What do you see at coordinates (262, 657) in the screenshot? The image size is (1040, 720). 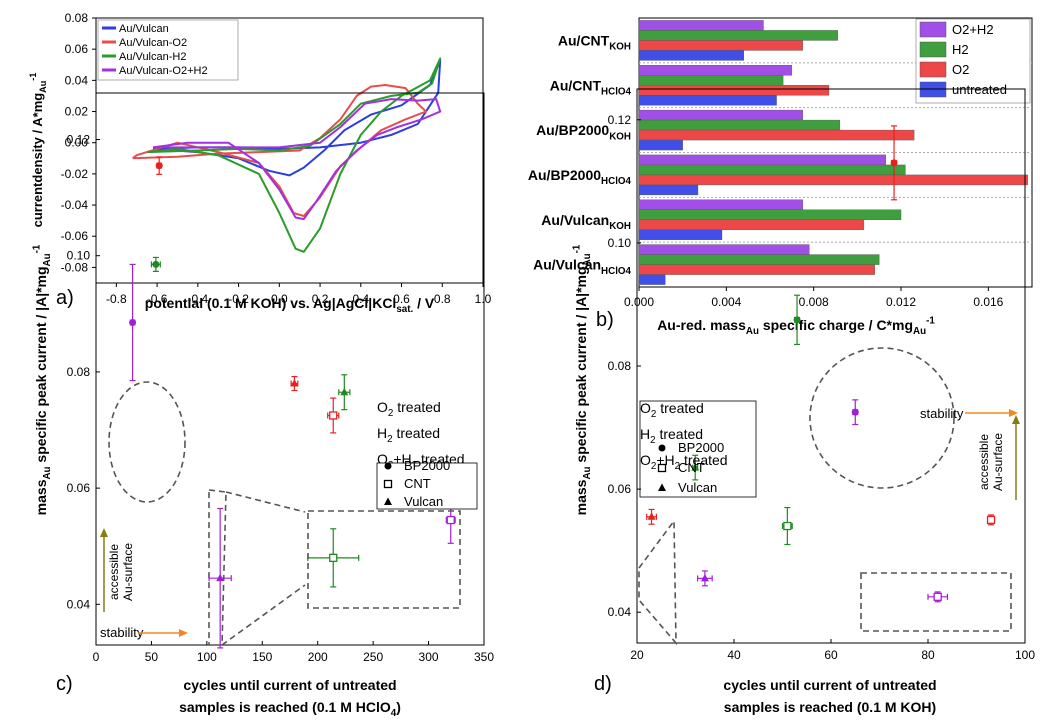 I see `x-tick-label: 150` at bounding box center [262, 657].